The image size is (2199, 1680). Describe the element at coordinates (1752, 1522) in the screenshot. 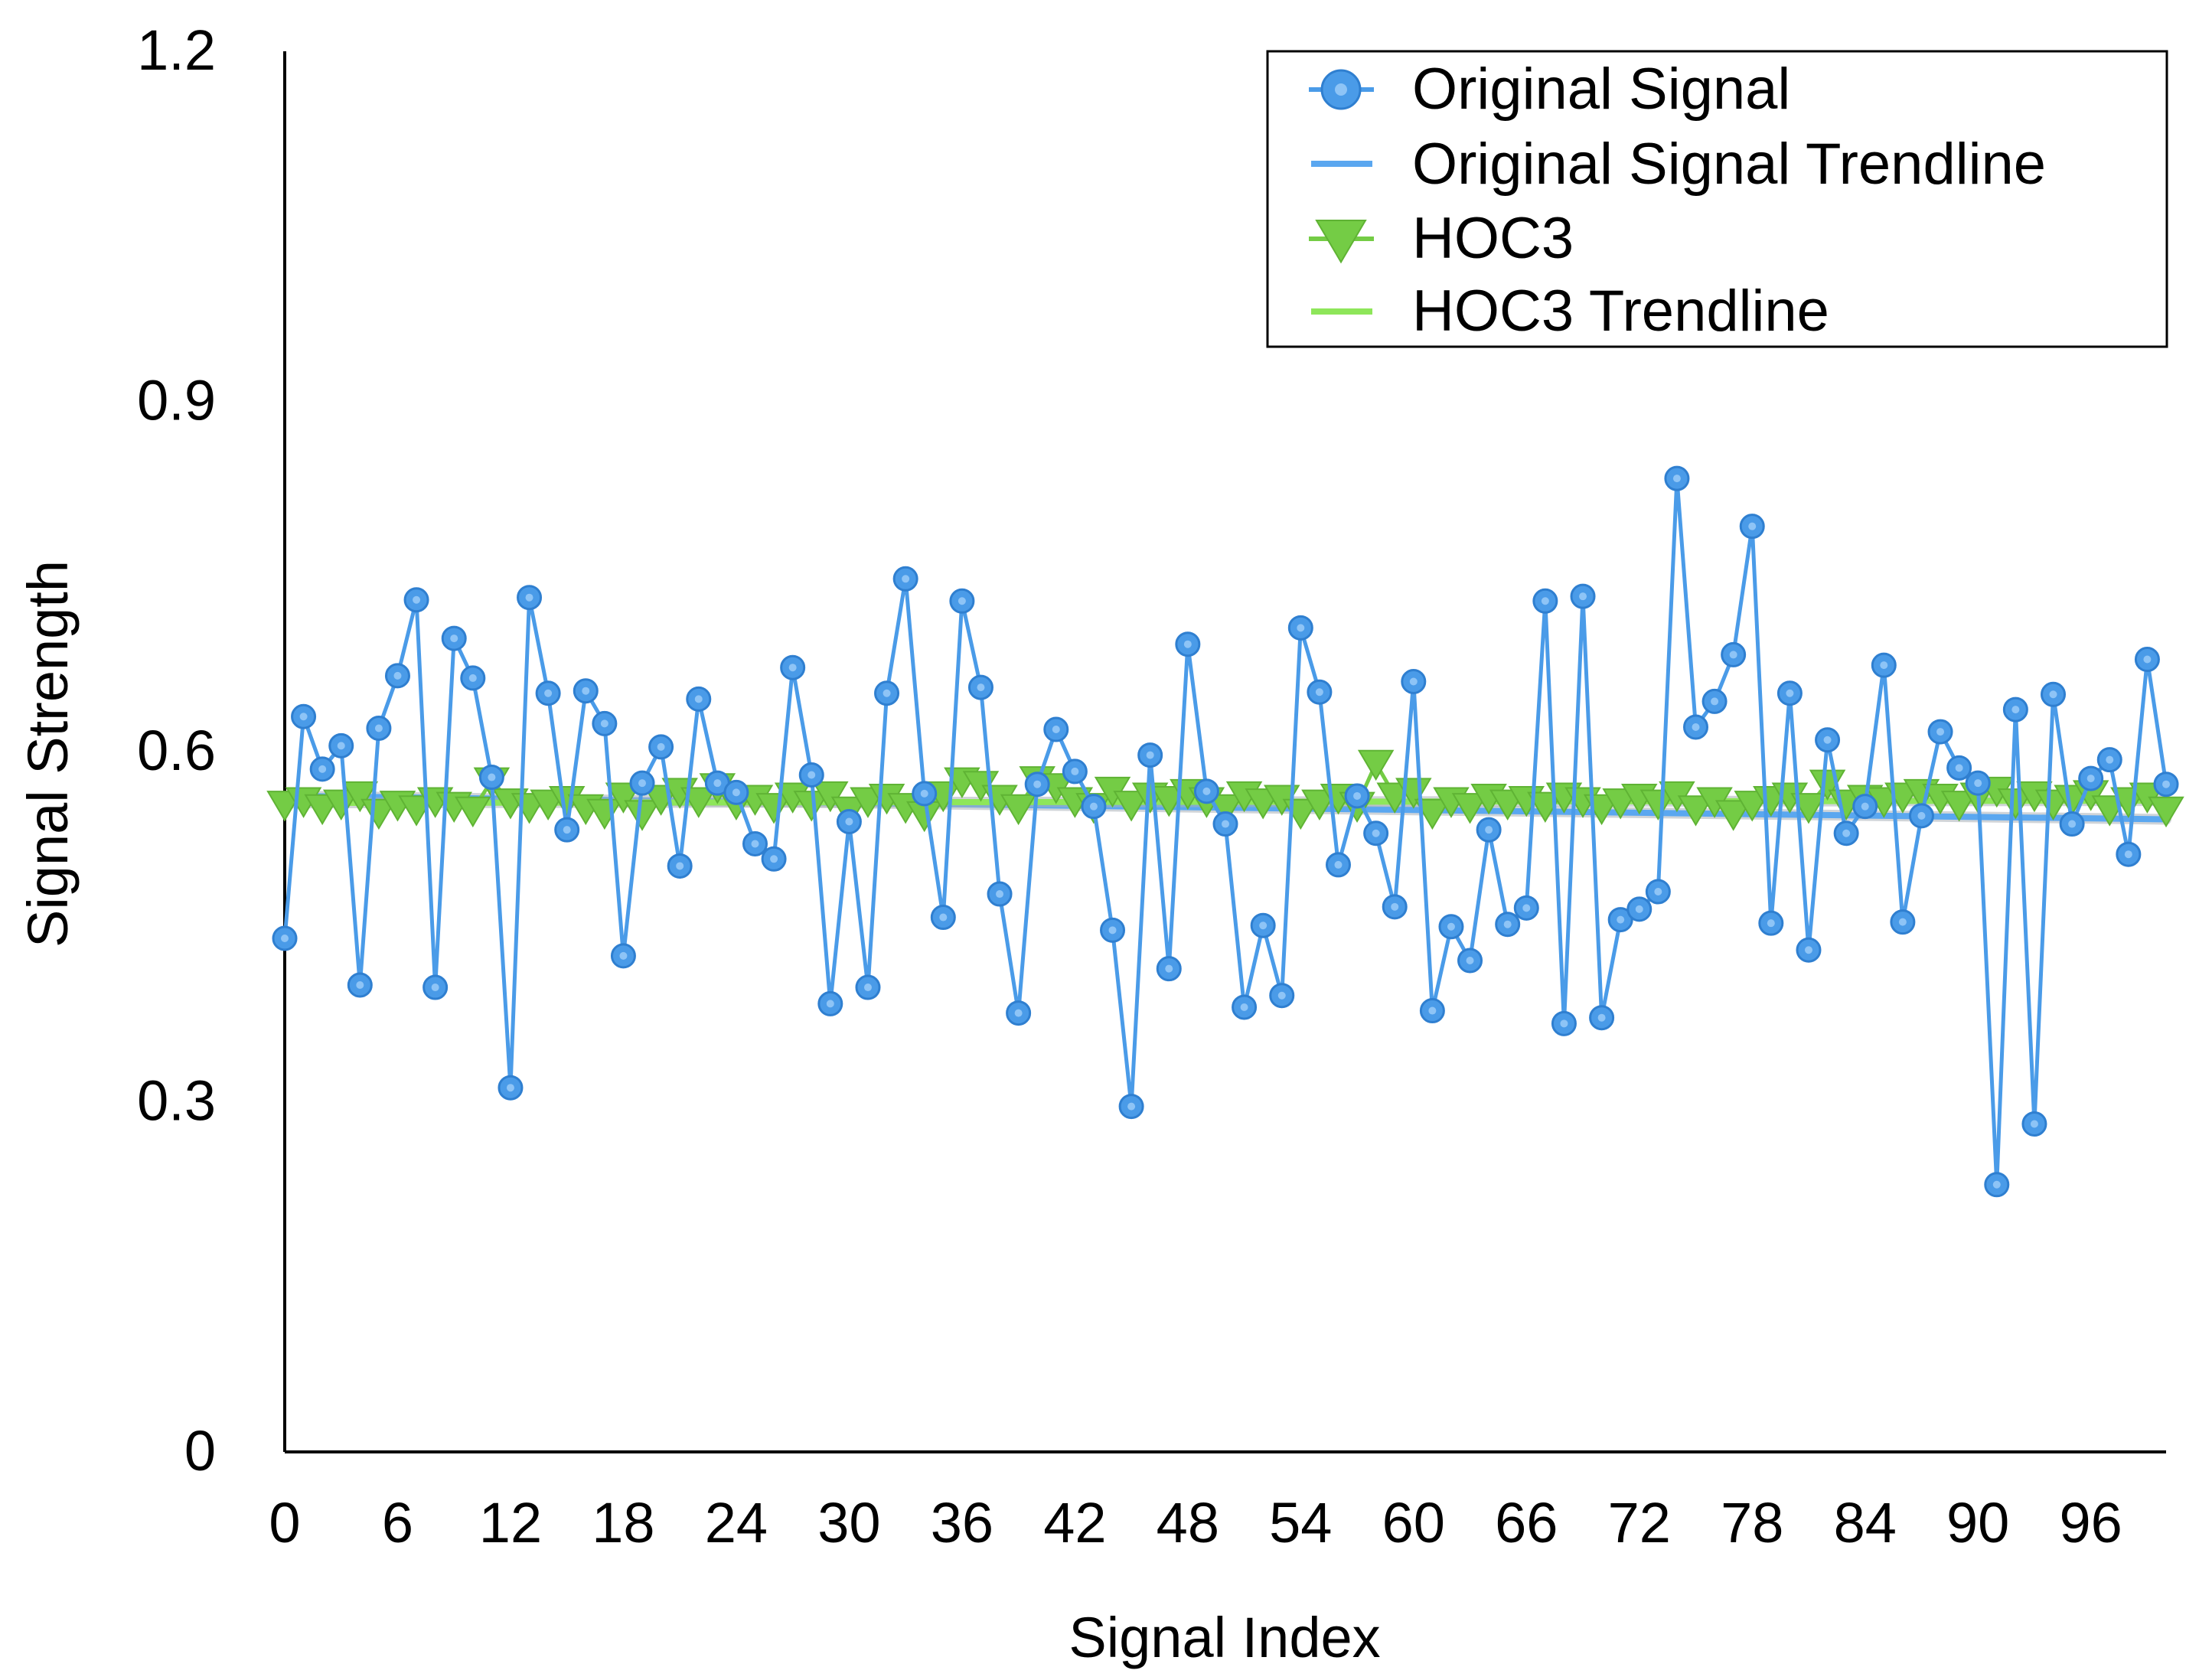

I see `x-tick-label-78: 78` at that location.